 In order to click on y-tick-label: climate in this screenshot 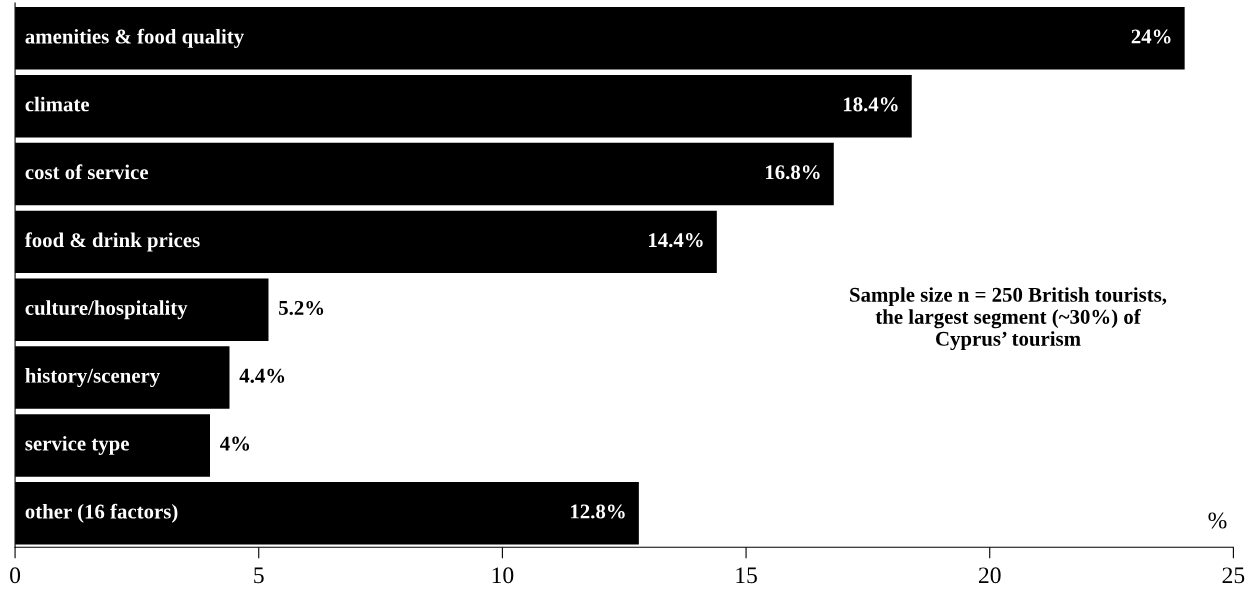, I will do `click(57, 104)`.